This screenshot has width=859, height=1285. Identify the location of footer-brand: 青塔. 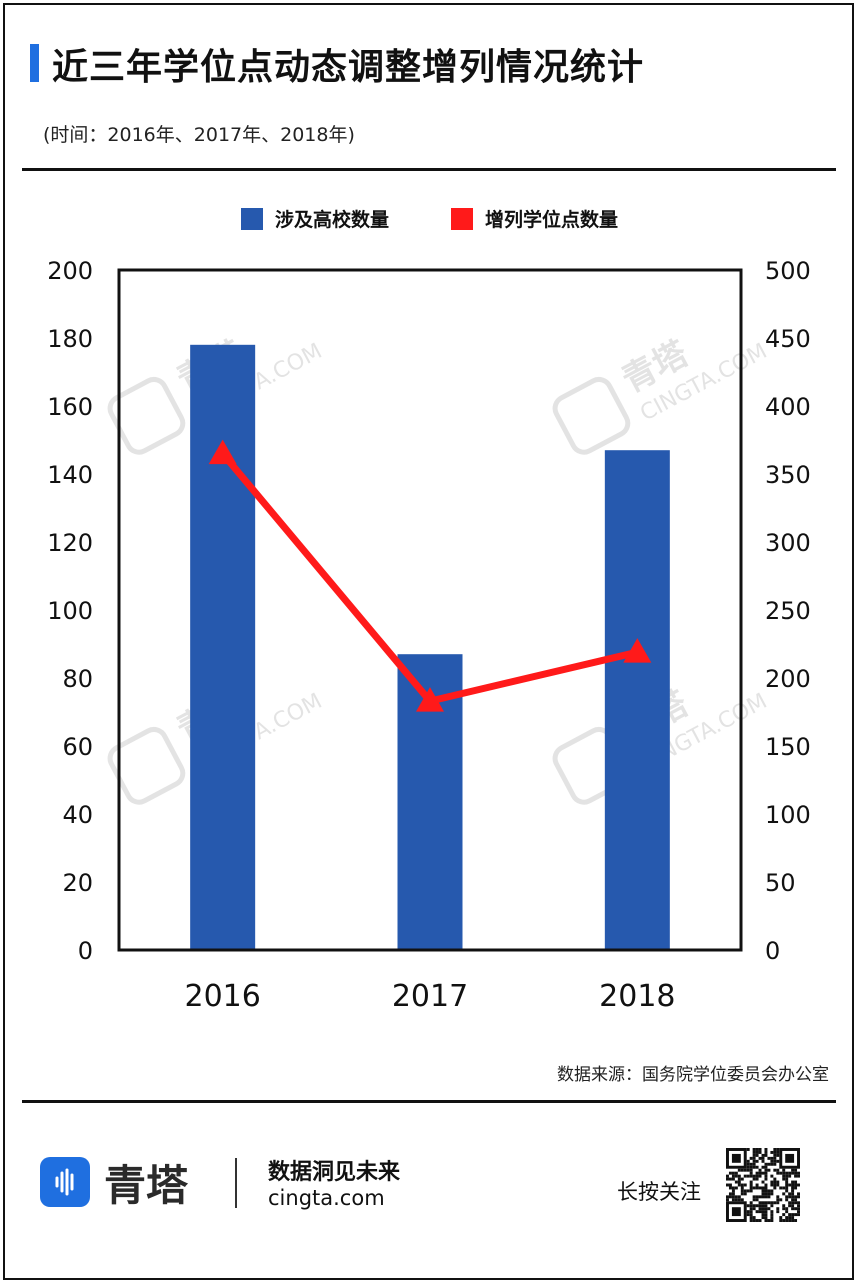
(146, 1185).